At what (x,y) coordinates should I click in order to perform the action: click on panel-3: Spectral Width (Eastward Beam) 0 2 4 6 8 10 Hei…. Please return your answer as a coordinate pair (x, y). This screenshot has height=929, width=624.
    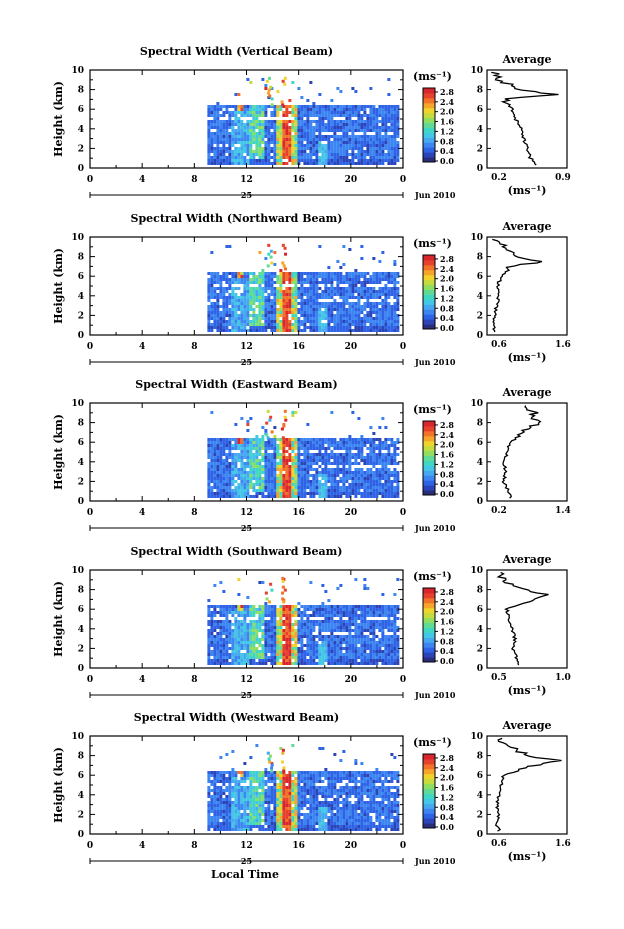
    Looking at the image, I should click on (311, 455).